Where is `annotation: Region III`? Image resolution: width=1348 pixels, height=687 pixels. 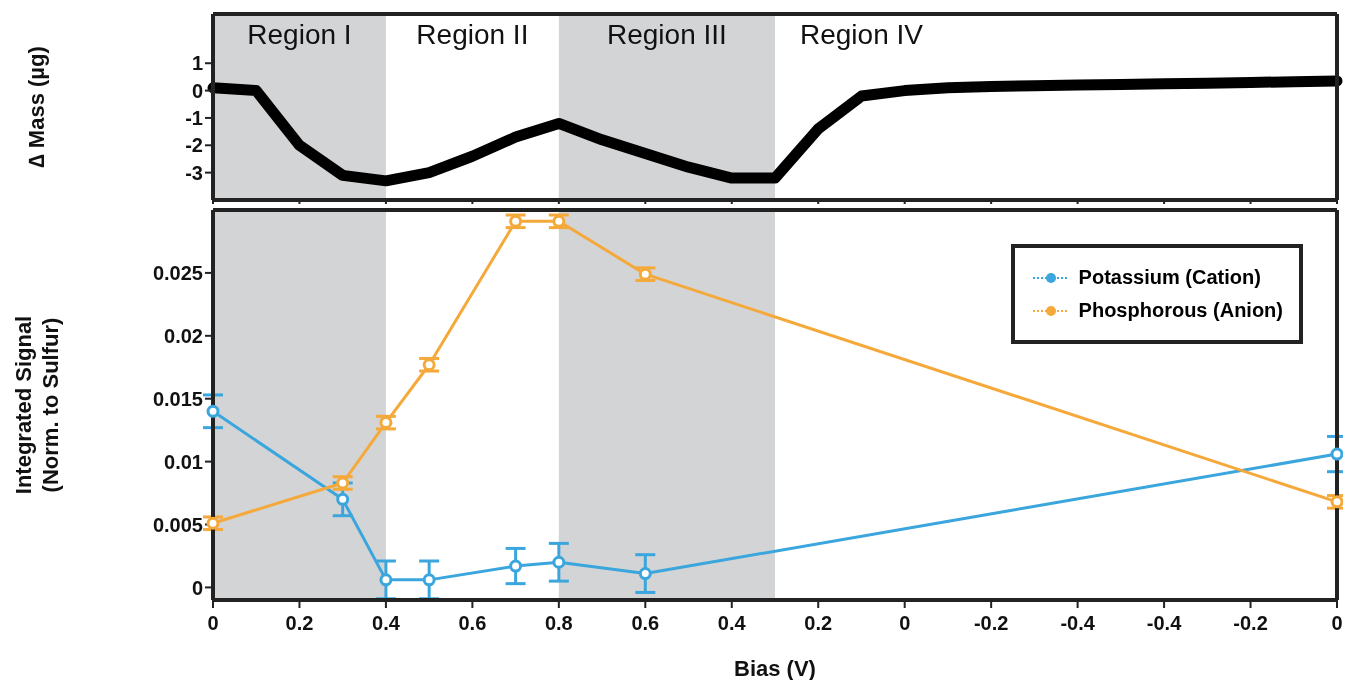
annotation: Region III is located at coordinates (666, 34).